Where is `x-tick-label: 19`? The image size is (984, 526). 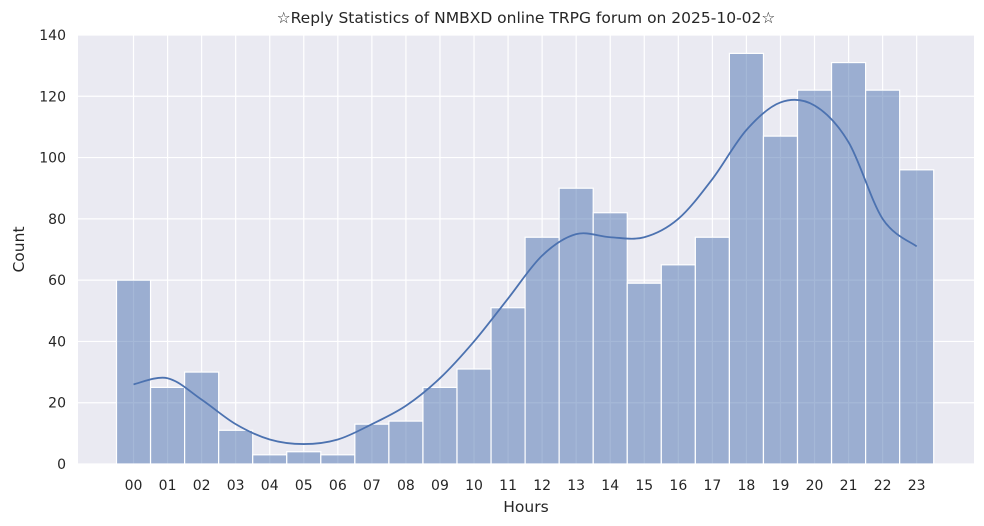
x-tick-label: 19 is located at coordinates (781, 486).